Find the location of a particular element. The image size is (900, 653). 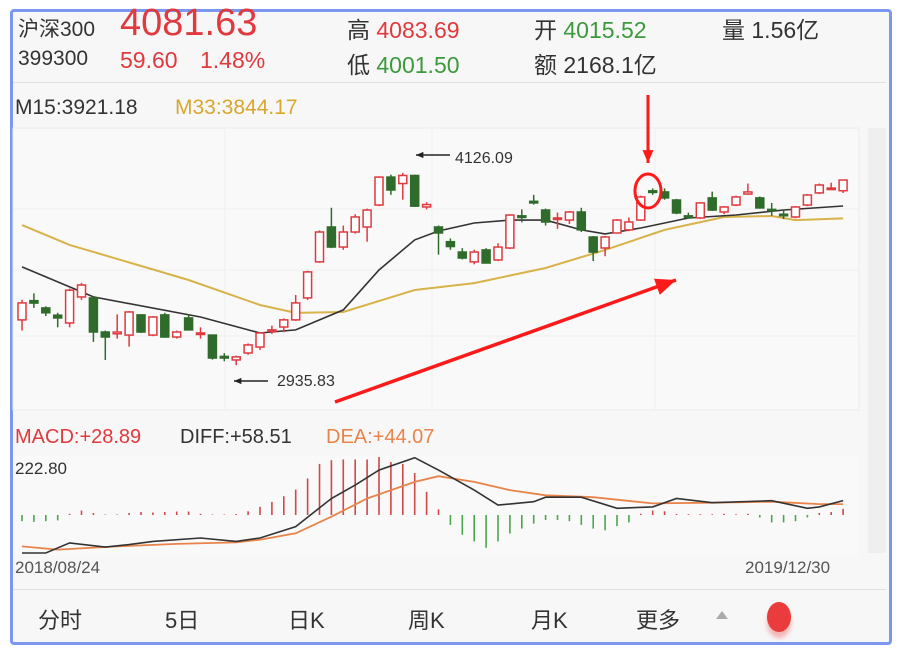

right-scroll-strip is located at coordinates (877, 340).